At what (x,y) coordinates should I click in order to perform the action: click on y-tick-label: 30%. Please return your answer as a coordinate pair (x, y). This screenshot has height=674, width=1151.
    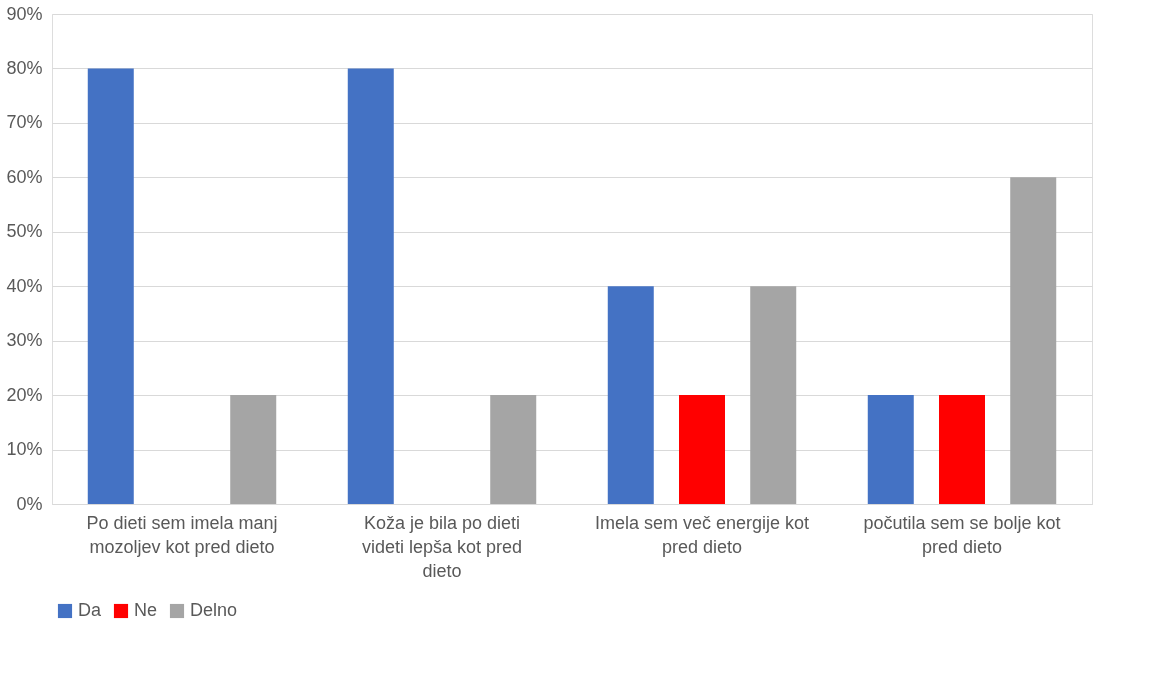
    Looking at the image, I should click on (24, 340).